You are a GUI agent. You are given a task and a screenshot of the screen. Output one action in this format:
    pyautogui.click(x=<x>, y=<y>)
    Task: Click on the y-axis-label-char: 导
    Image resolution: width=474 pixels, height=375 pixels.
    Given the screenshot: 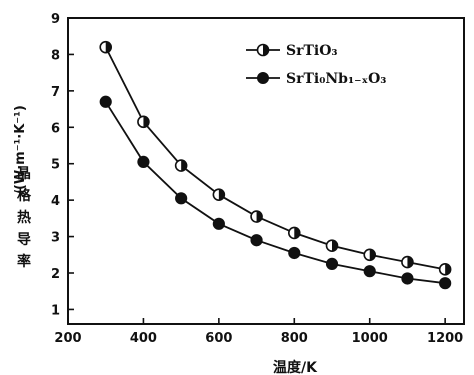 What is the action you would take?
    pyautogui.click(x=24, y=240)
    